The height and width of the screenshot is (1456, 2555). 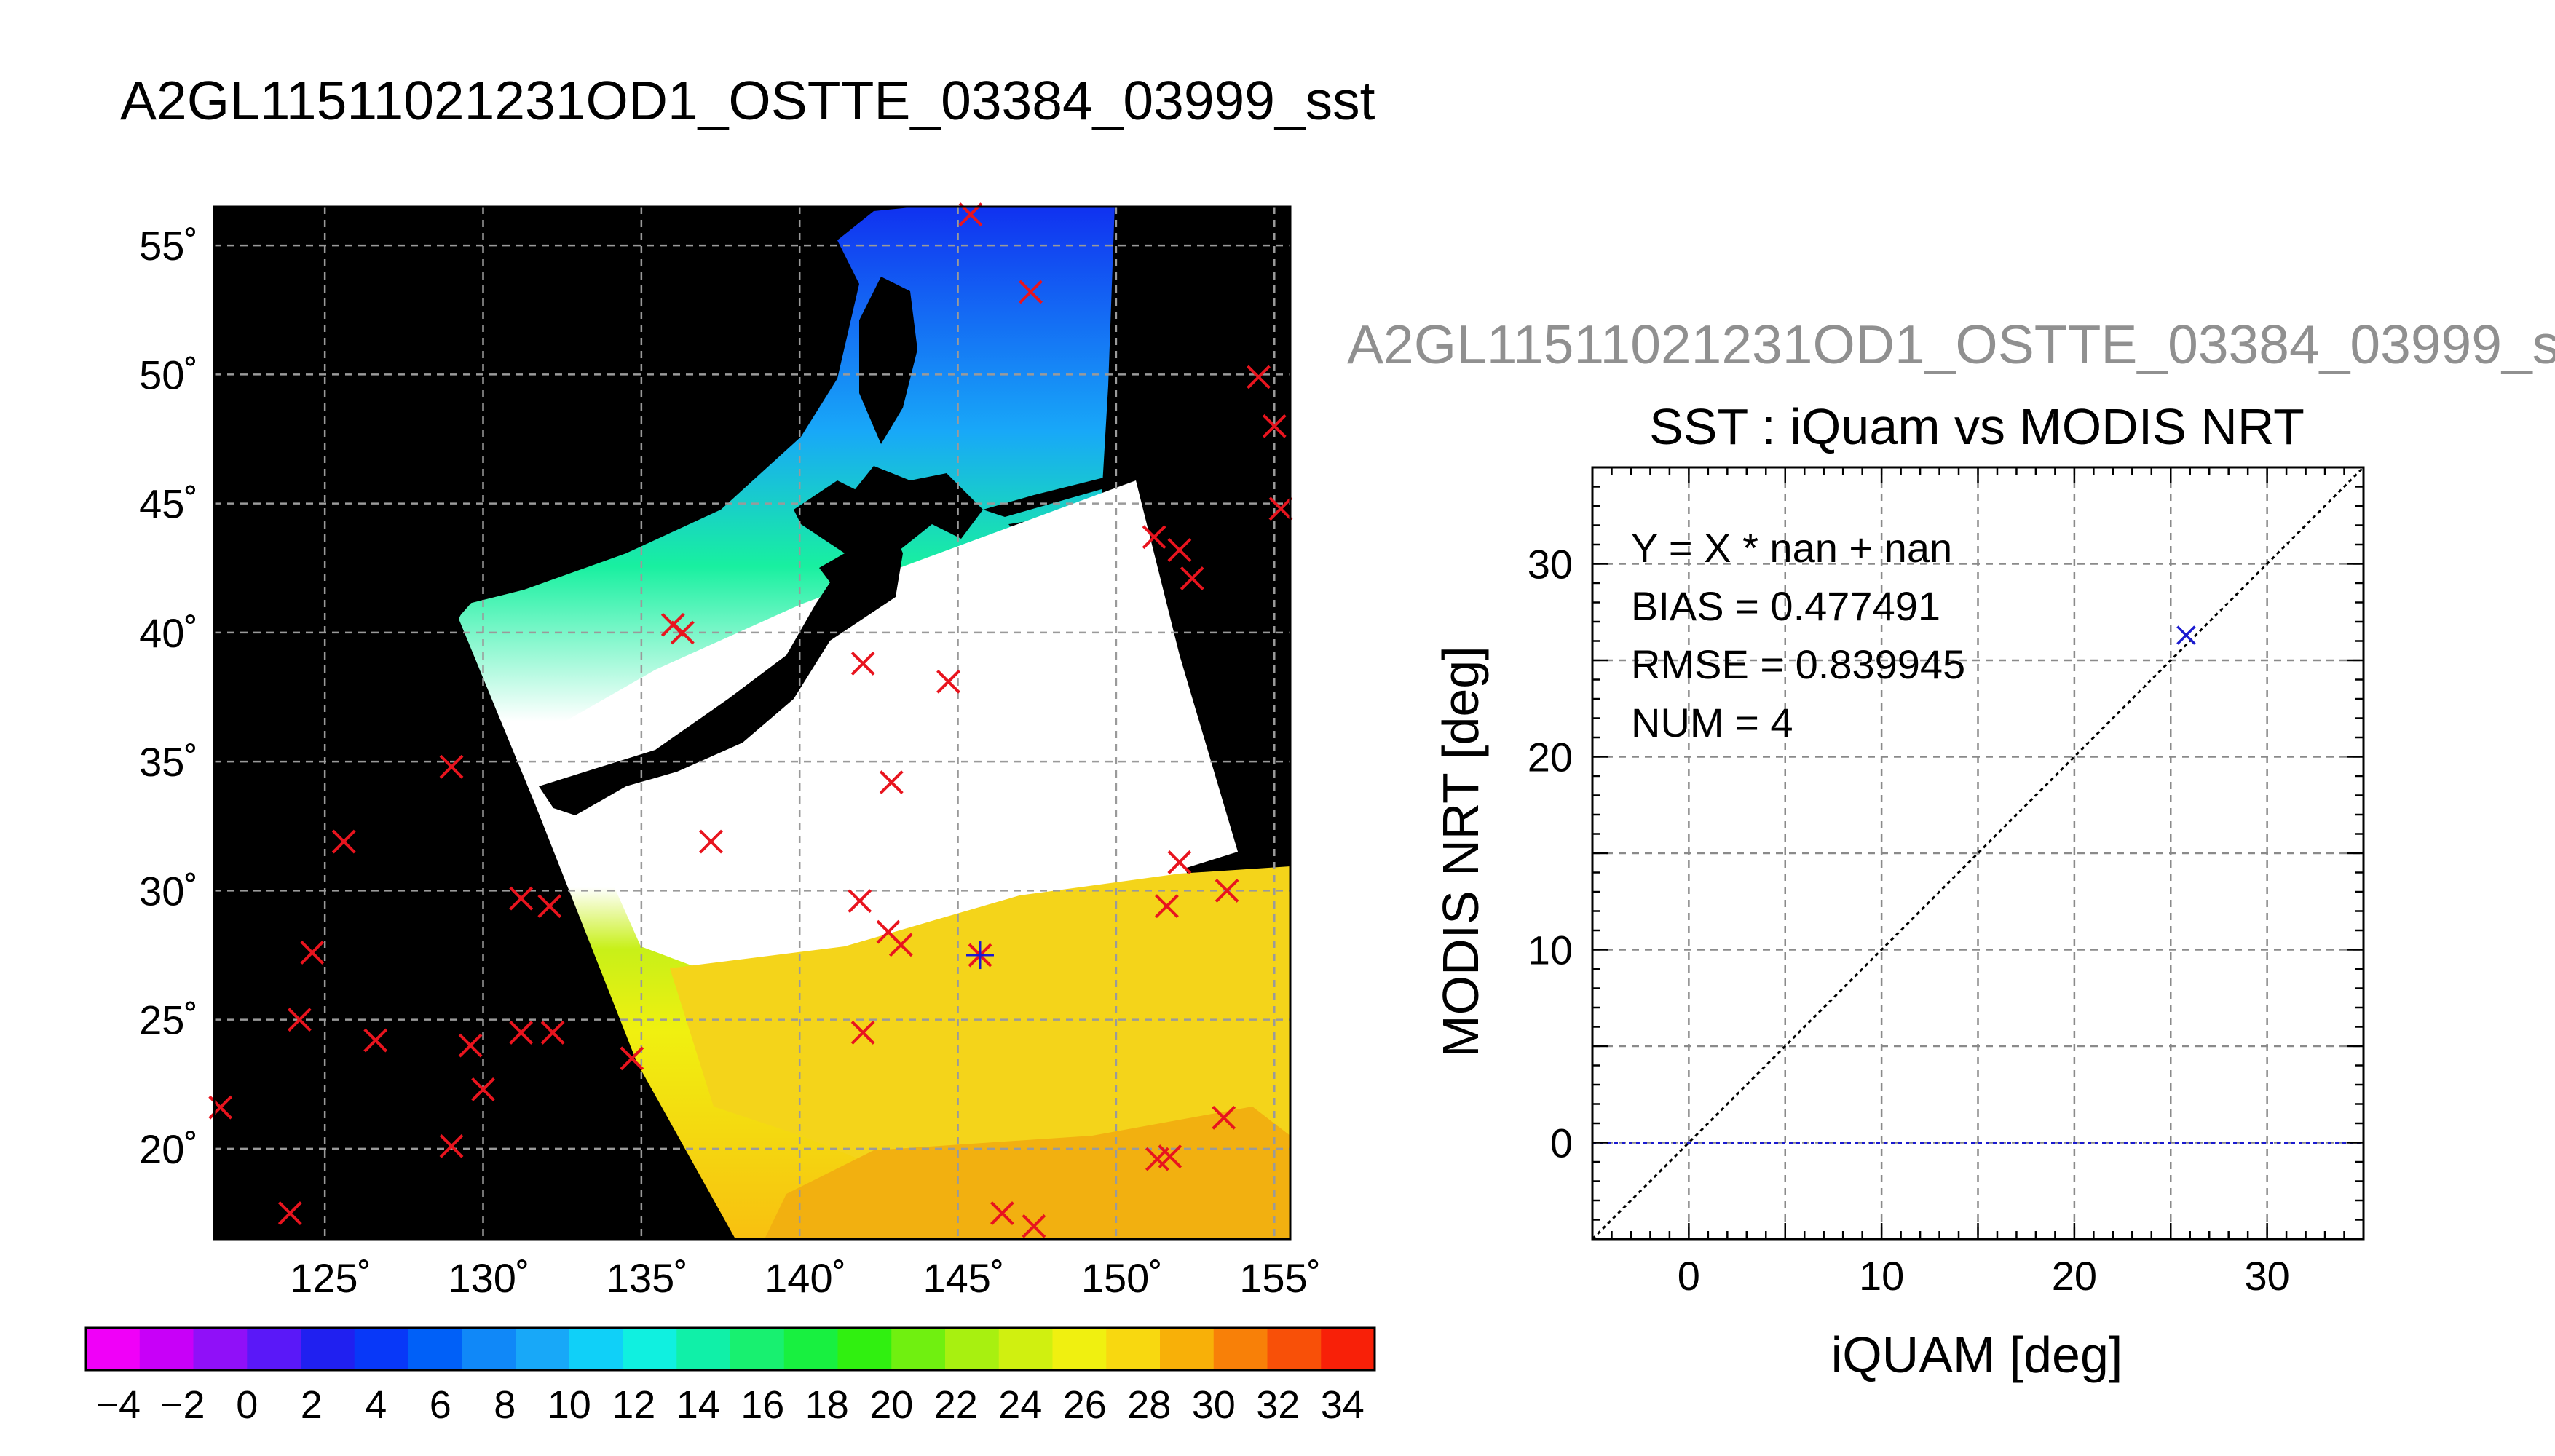 What do you see at coordinates (633, 1405) in the screenshot?
I see `colorbar-tick-label: 12` at bounding box center [633, 1405].